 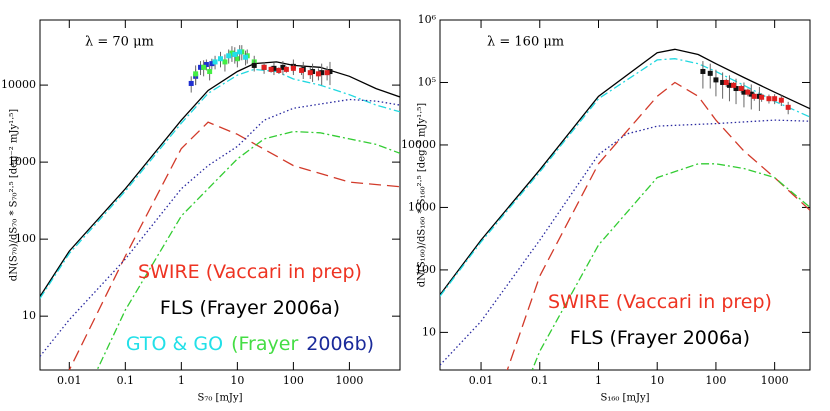 I want to click on y-tick-label: 10⁵, so click(x=427, y=81).